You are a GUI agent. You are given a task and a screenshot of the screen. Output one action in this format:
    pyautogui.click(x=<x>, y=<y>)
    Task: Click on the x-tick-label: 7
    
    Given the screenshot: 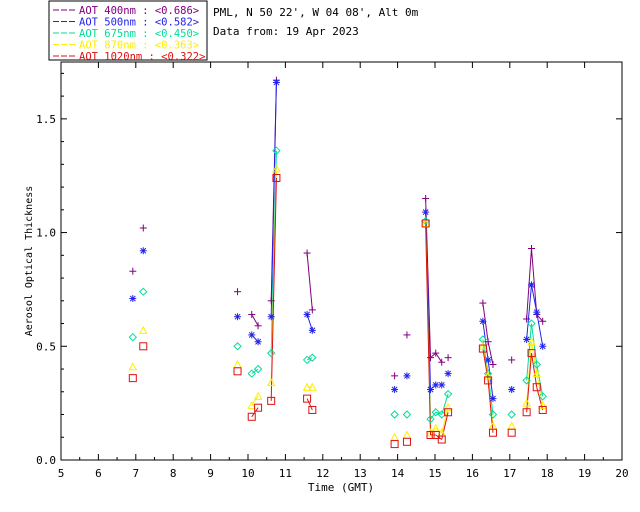 What is the action you would take?
    pyautogui.click(x=135, y=473)
    